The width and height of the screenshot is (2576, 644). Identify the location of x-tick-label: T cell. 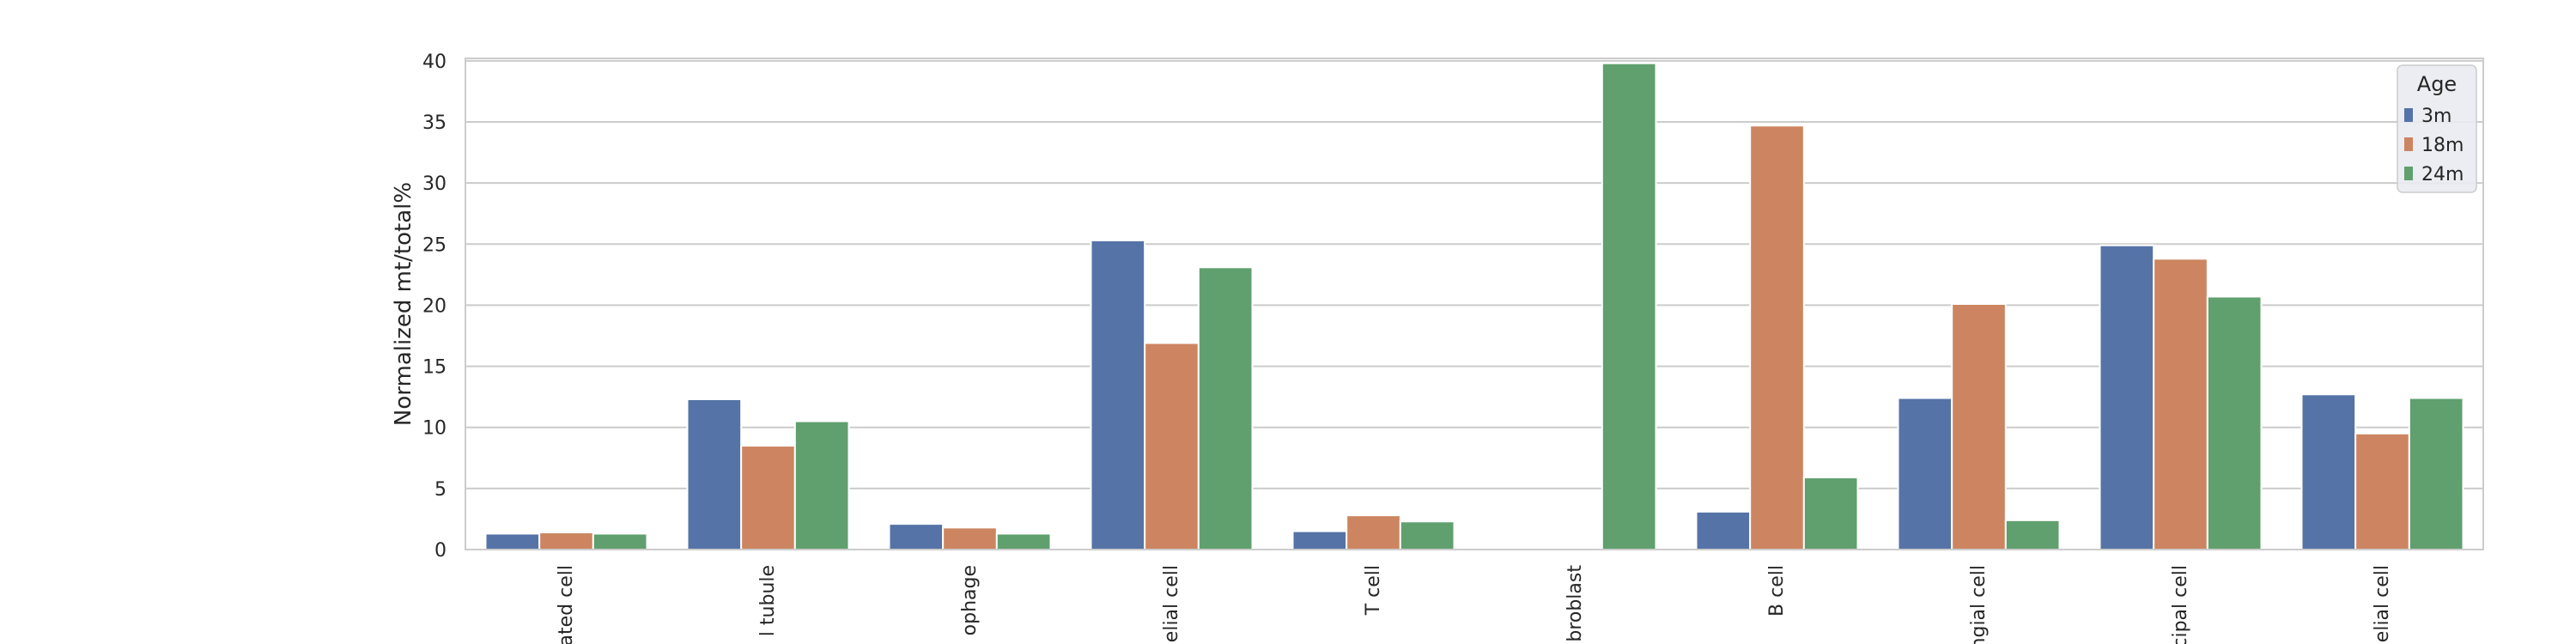
(1374, 590).